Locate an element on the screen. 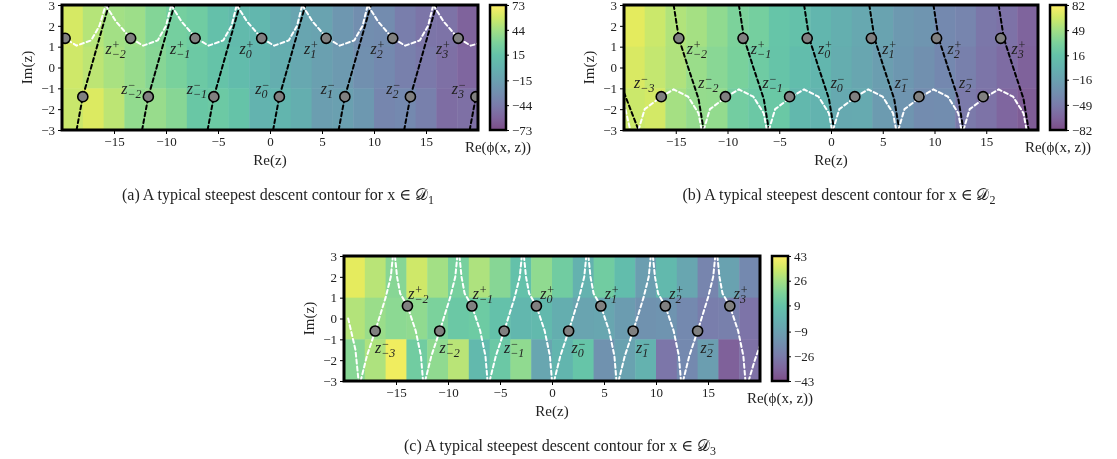  color-bar-label: −16 is located at coordinates (1082, 80).